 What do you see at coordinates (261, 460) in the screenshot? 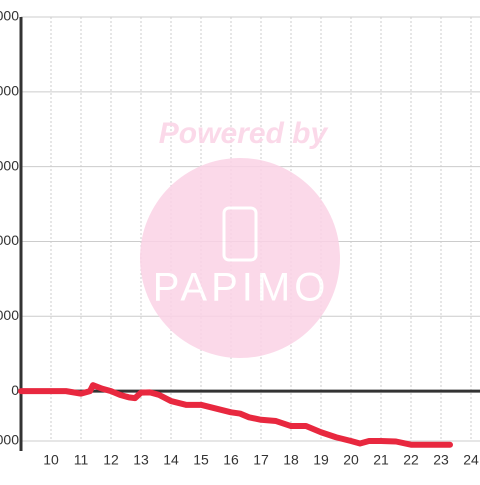
I see `x-tick-label: 17` at bounding box center [261, 460].